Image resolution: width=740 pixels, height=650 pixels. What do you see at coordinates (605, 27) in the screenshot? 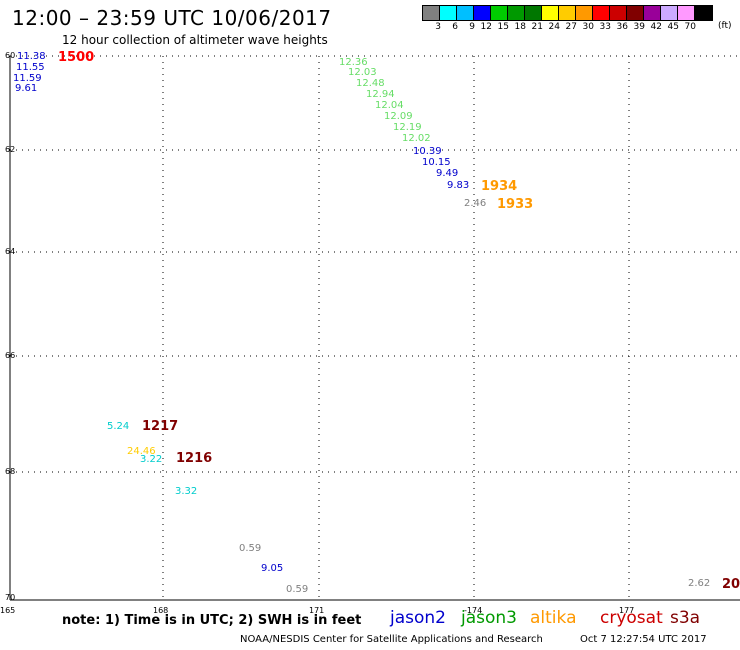
I see `legend-label: 33` at bounding box center [605, 27].